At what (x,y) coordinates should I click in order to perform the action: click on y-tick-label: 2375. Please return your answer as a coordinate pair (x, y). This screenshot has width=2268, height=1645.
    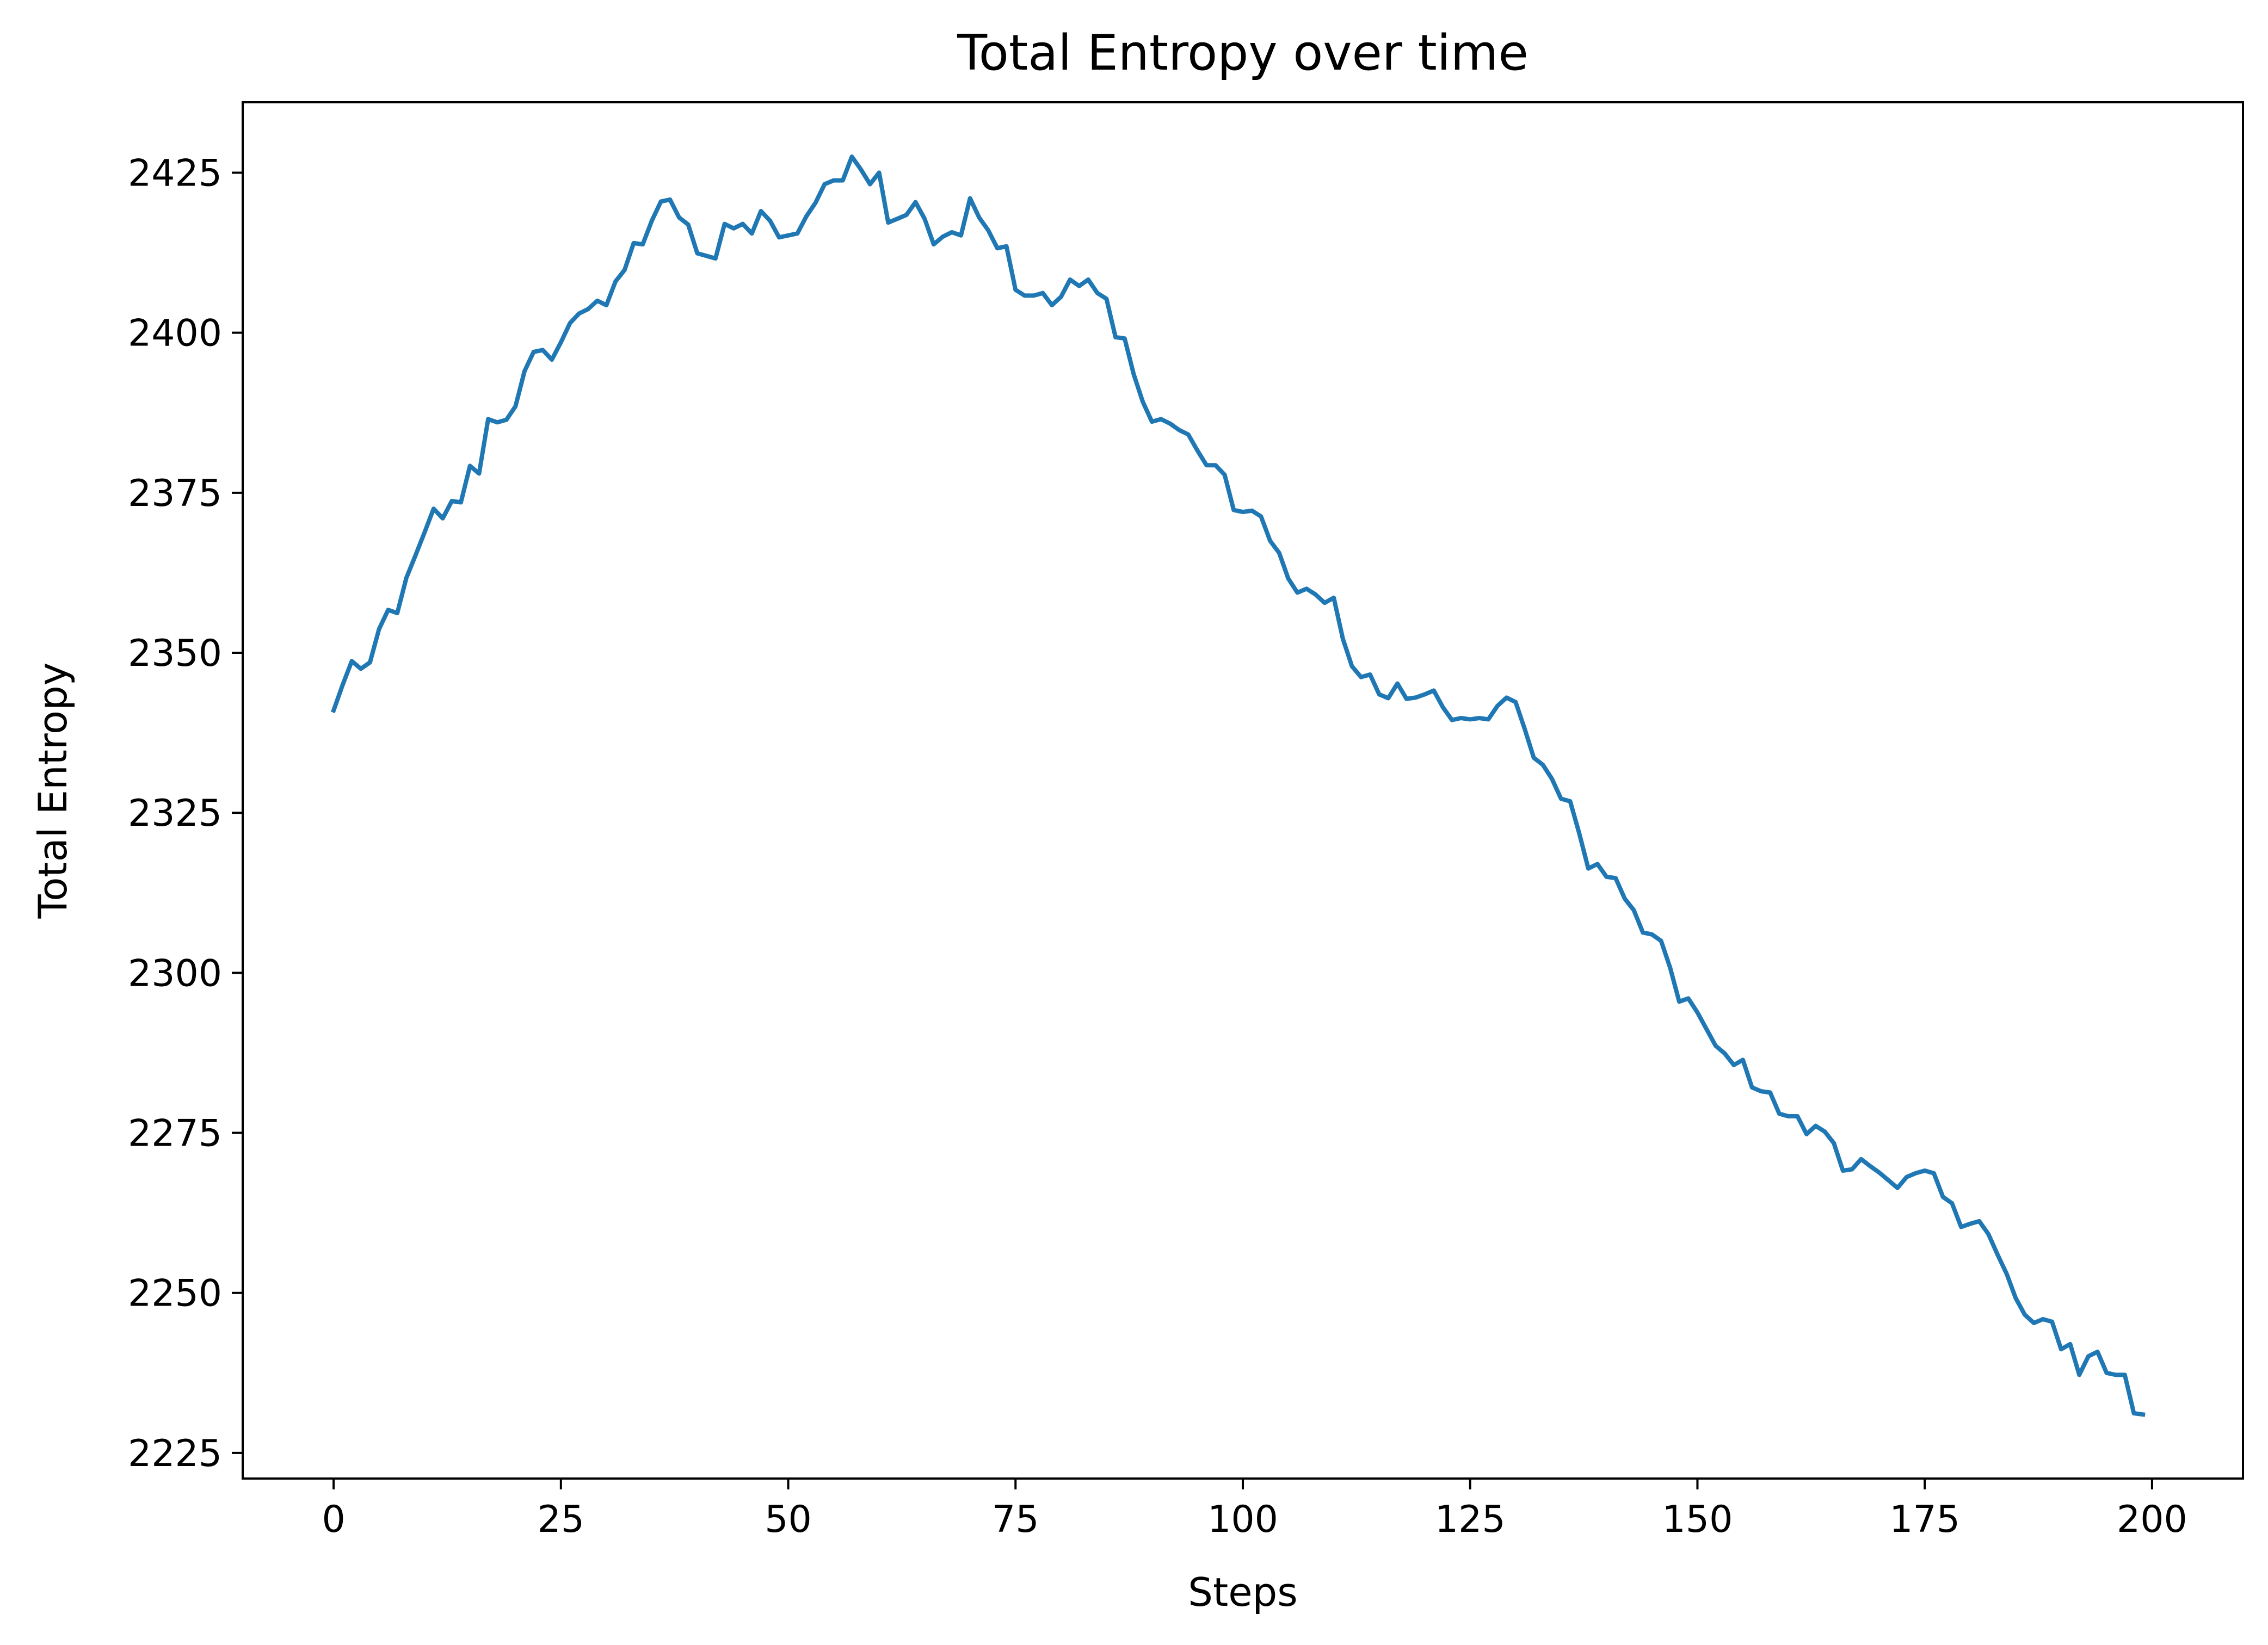
    Looking at the image, I should click on (175, 494).